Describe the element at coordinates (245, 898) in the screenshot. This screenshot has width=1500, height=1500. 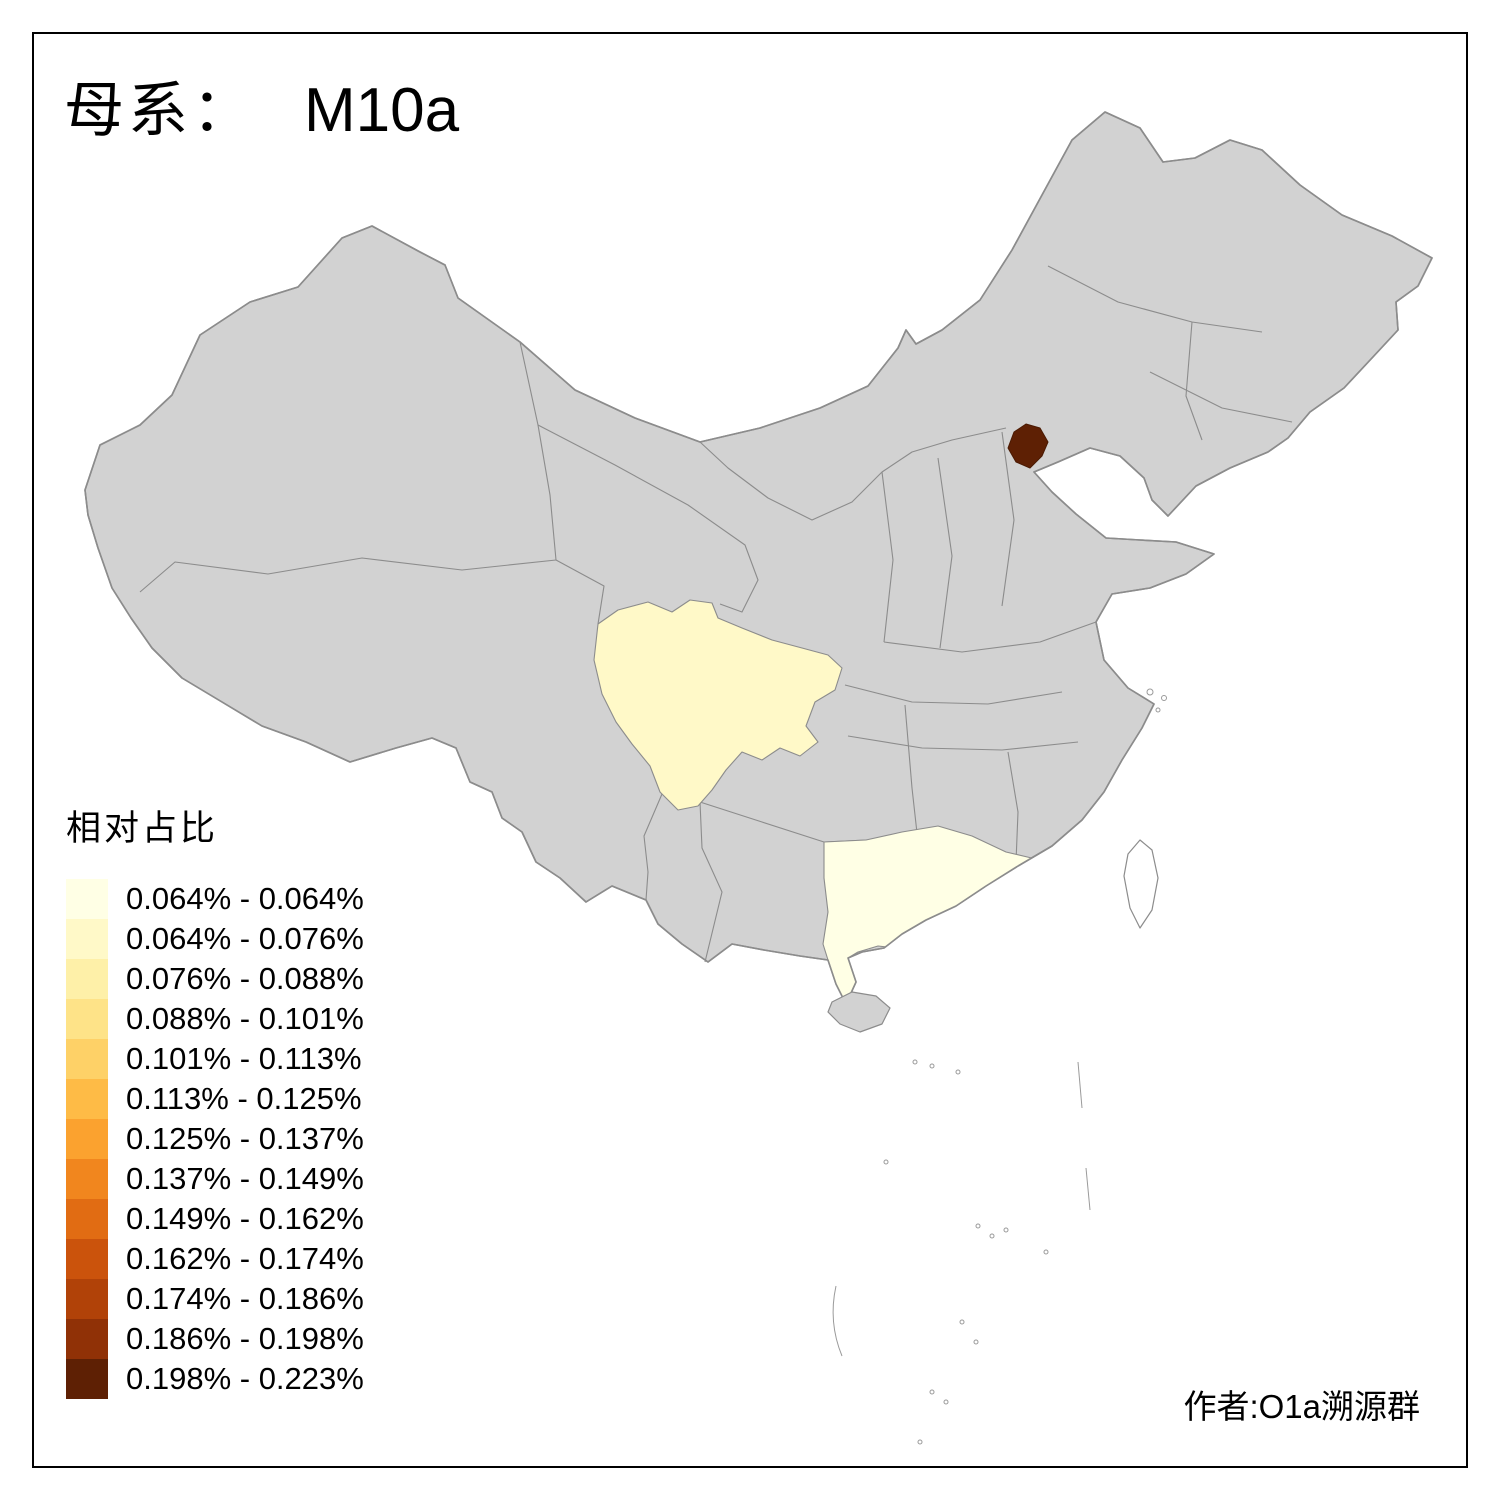
I see `legend-label: 0.064% - 0.064%` at that location.